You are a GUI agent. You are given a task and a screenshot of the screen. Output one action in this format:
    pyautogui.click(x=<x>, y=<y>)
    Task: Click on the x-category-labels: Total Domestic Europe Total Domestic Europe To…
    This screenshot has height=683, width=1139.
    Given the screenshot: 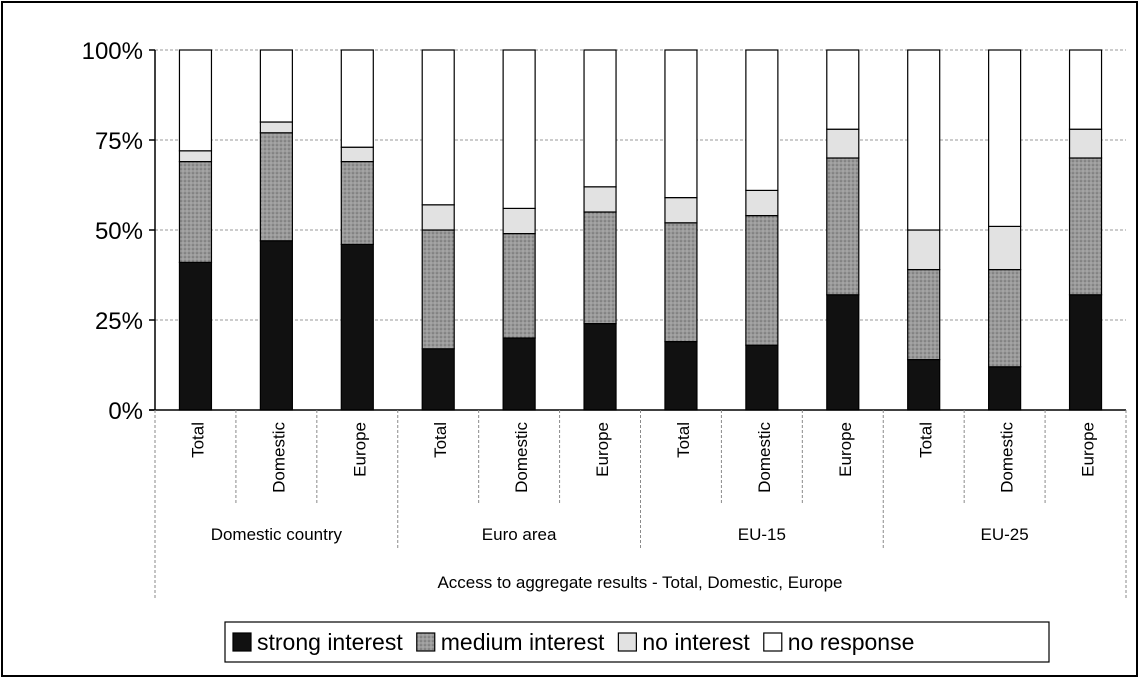 What is the action you would take?
    pyautogui.click(x=642, y=457)
    